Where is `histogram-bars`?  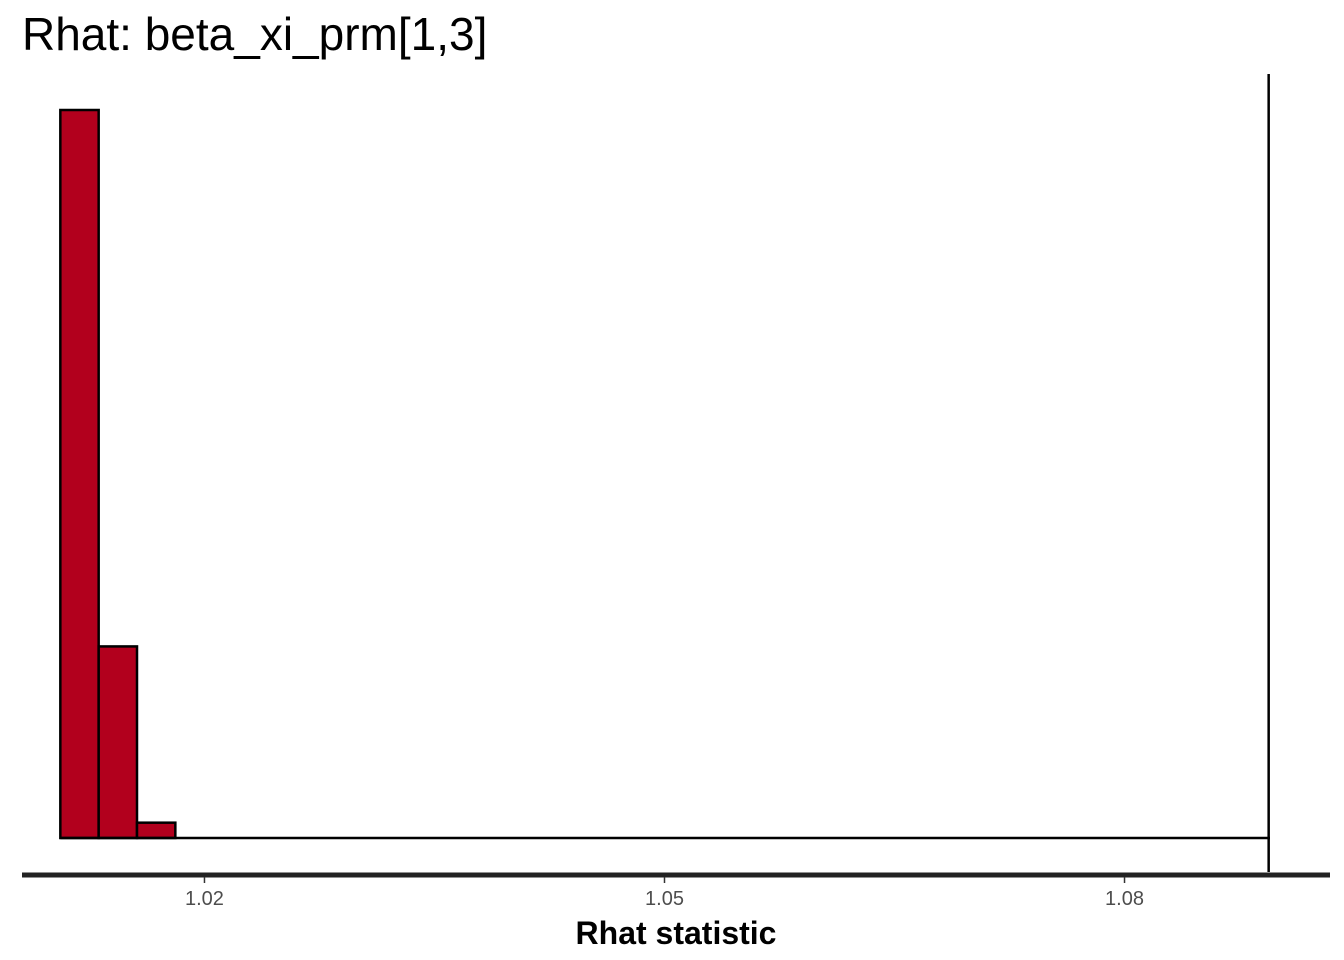
histogram-bars is located at coordinates (118, 474).